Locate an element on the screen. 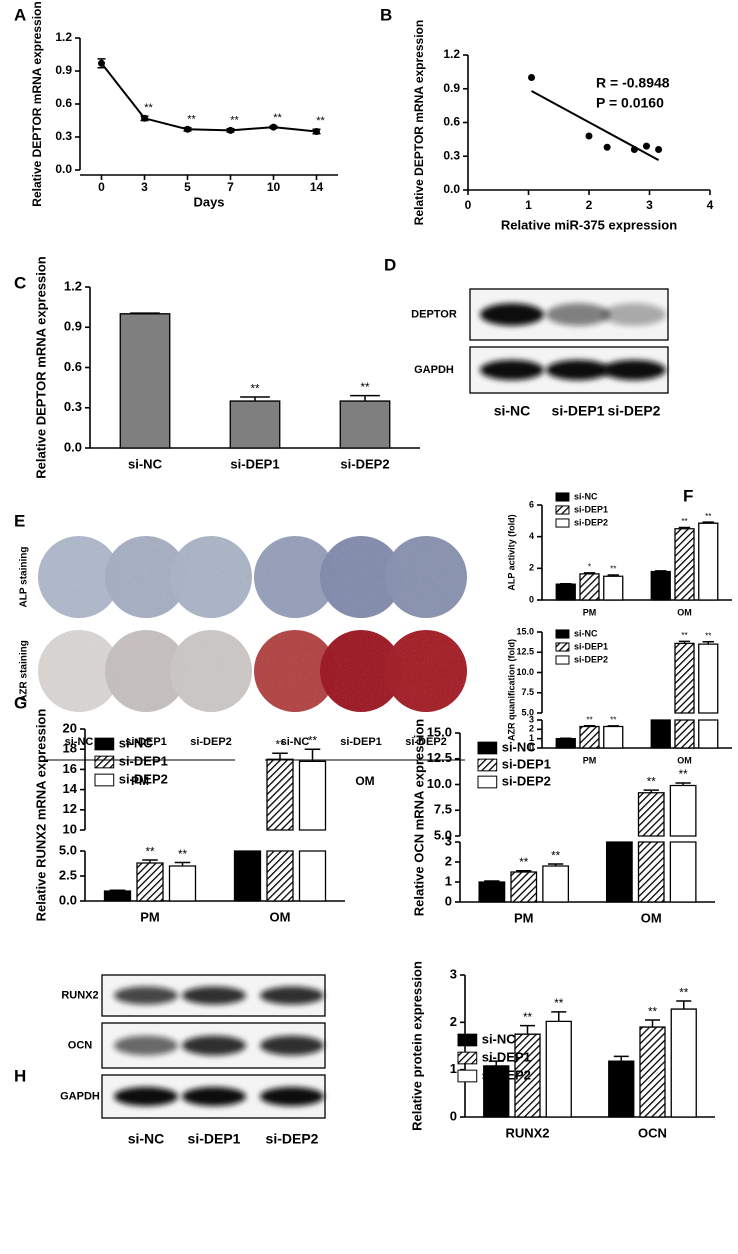 The width and height of the screenshot is (738, 1254). y-tick-label: 1.2 is located at coordinates (73, 285).